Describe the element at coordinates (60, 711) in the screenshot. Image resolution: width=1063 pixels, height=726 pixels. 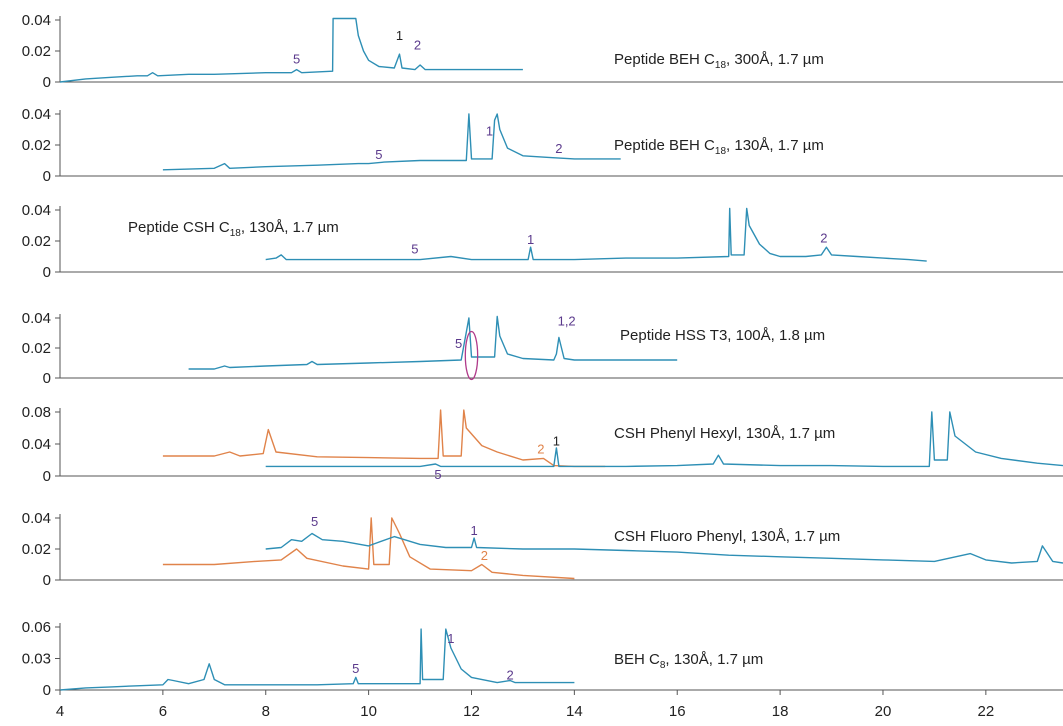
I see `x-tick-label: 4` at that location.